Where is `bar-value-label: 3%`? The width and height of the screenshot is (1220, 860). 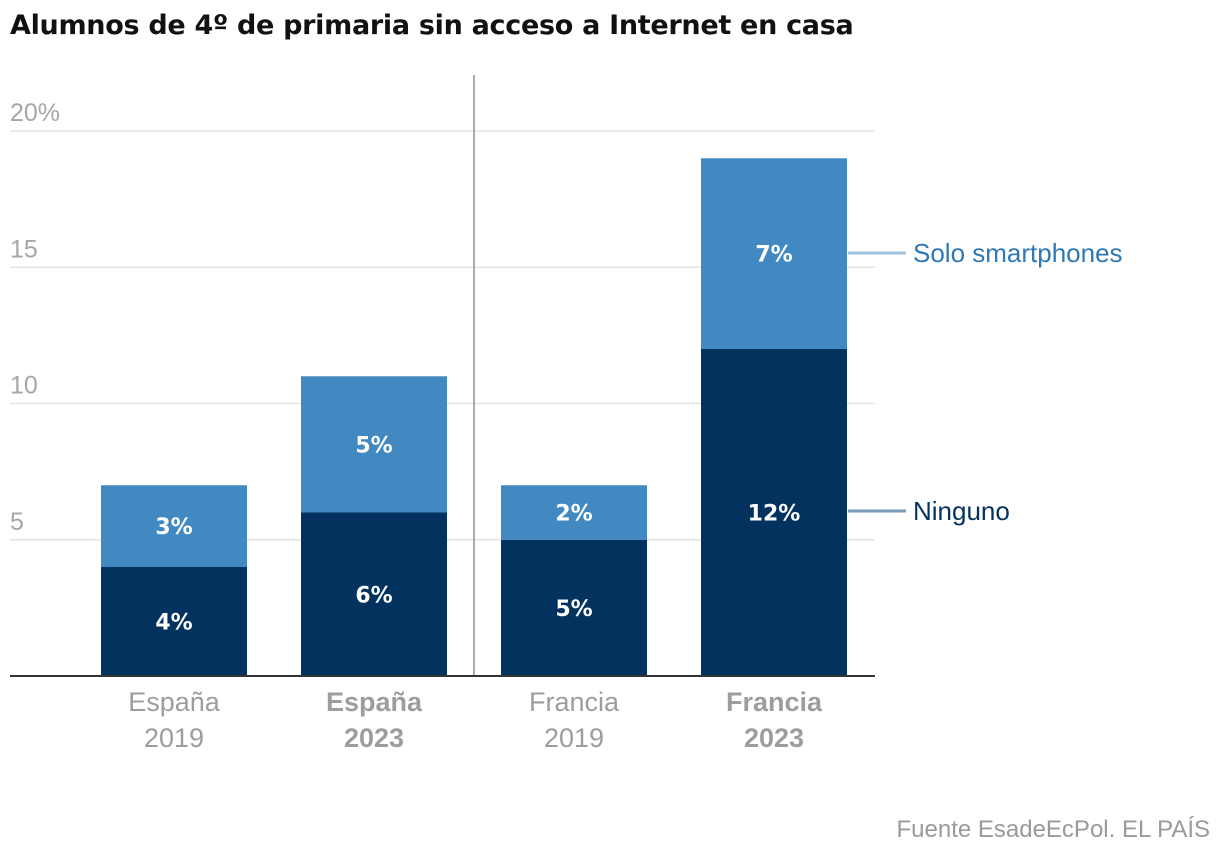
bar-value-label: 3% is located at coordinates (173, 527).